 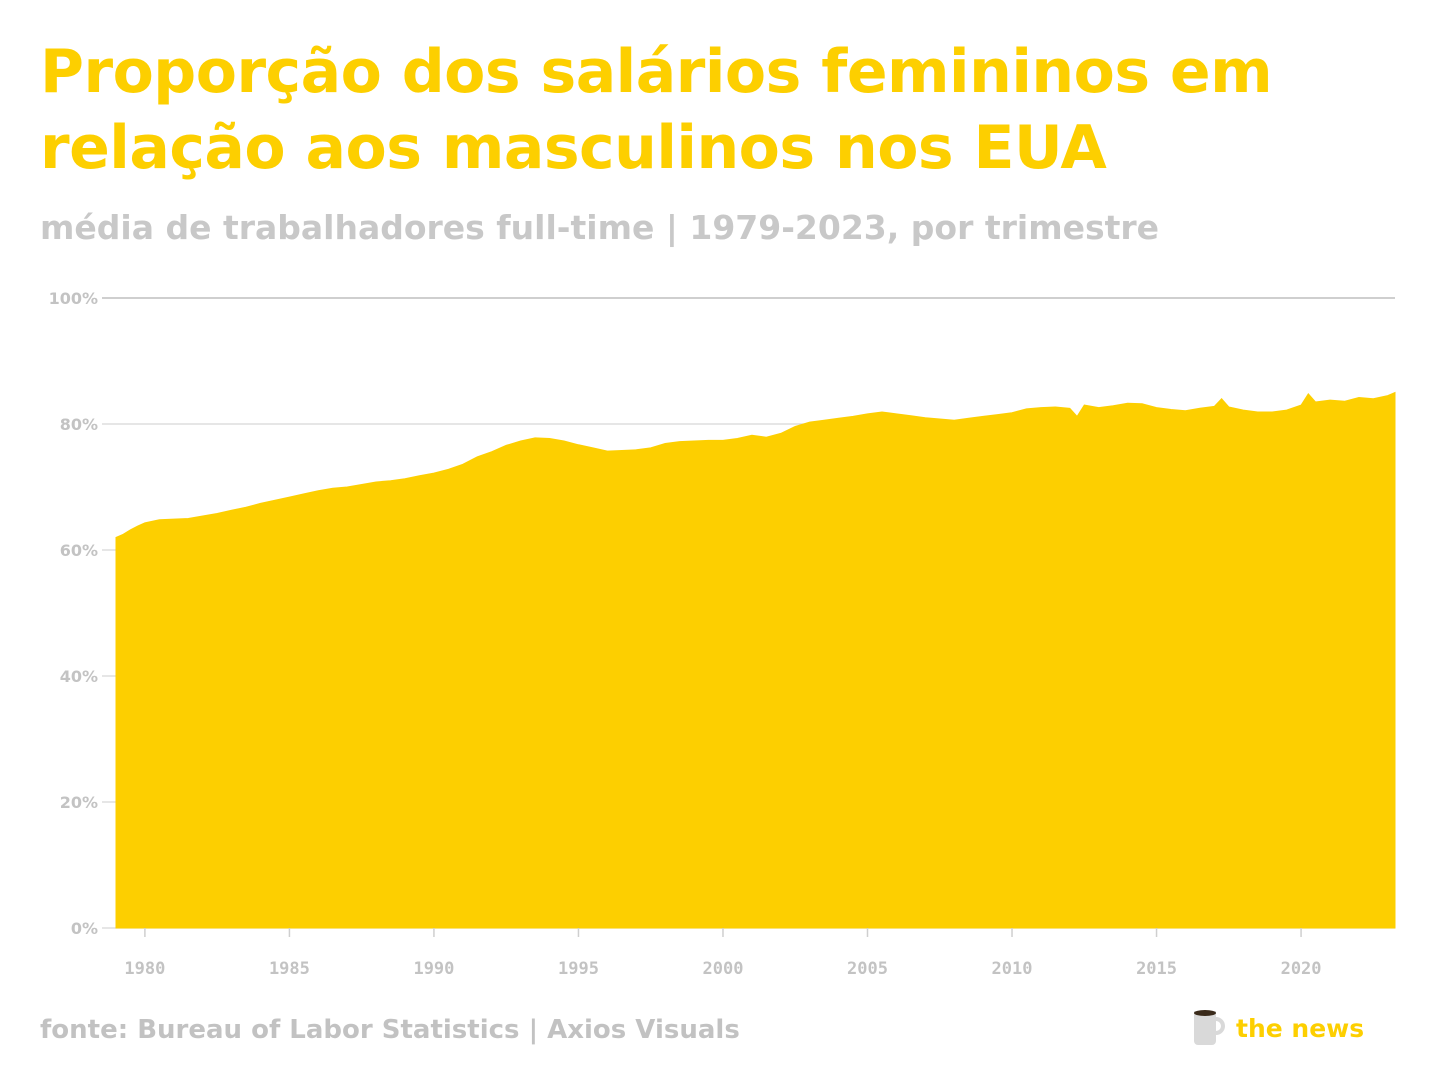 What do you see at coordinates (79, 550) in the screenshot?
I see `y-tick-label: 60%` at bounding box center [79, 550].